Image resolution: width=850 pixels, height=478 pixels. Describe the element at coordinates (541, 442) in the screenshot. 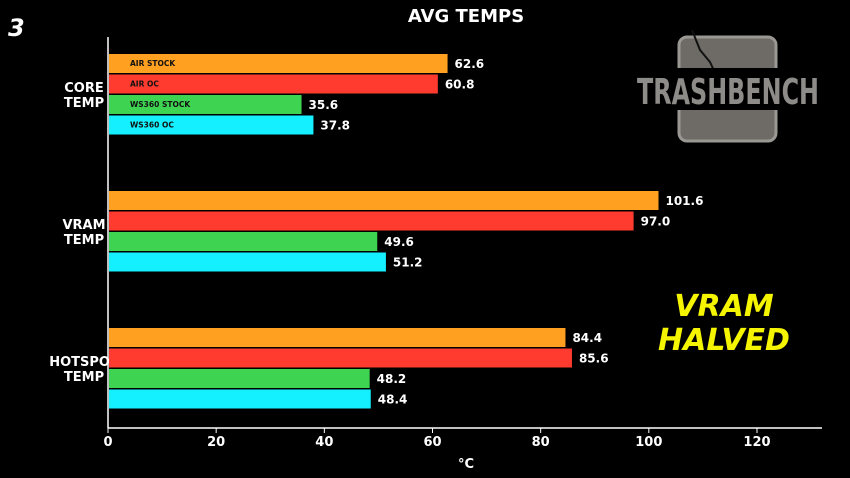

I see `x-tick-label: 80` at that location.